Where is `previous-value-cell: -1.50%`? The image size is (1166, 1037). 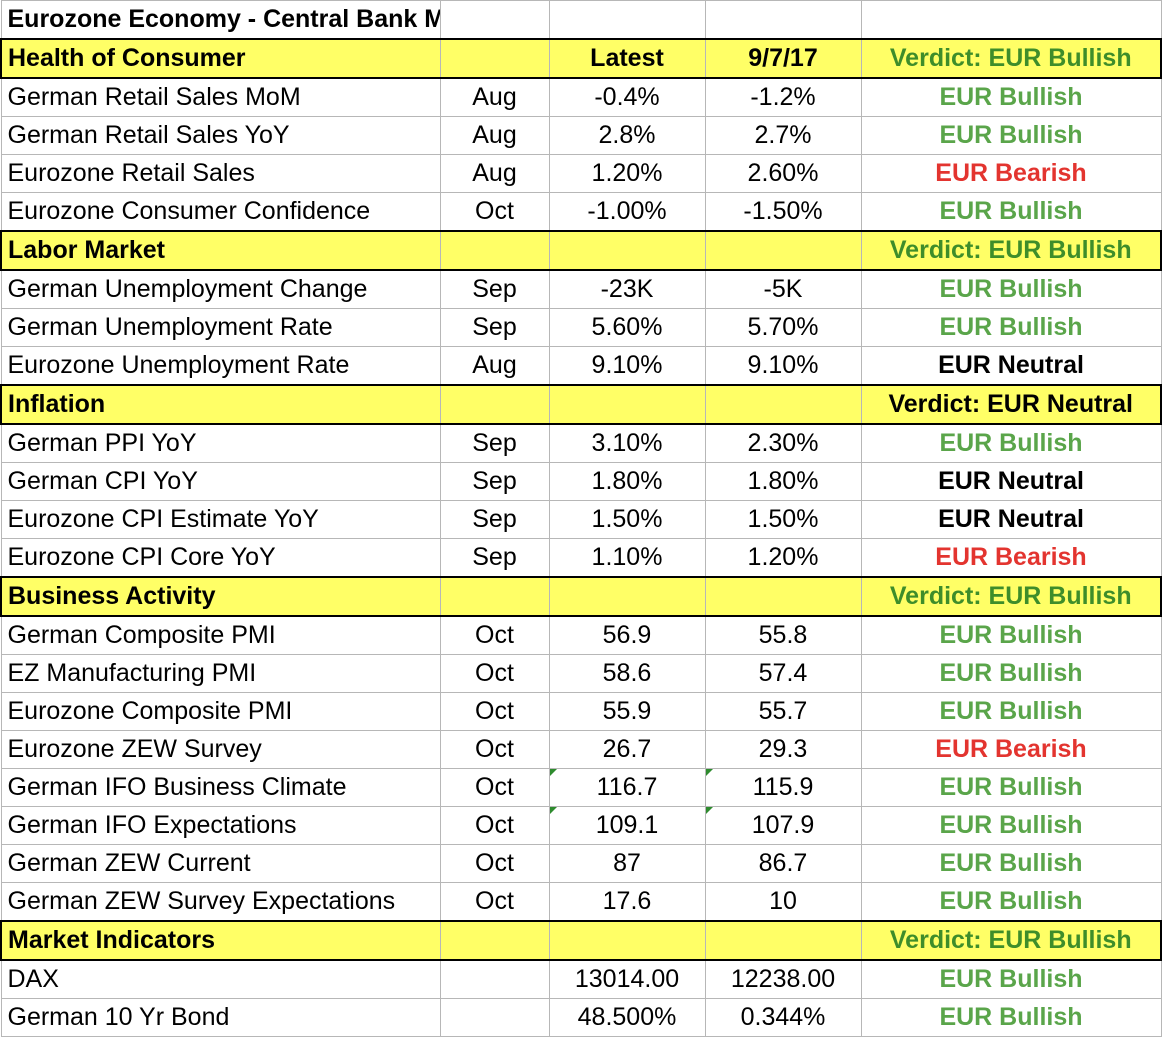 previous-value-cell: -1.50% is located at coordinates (783, 212).